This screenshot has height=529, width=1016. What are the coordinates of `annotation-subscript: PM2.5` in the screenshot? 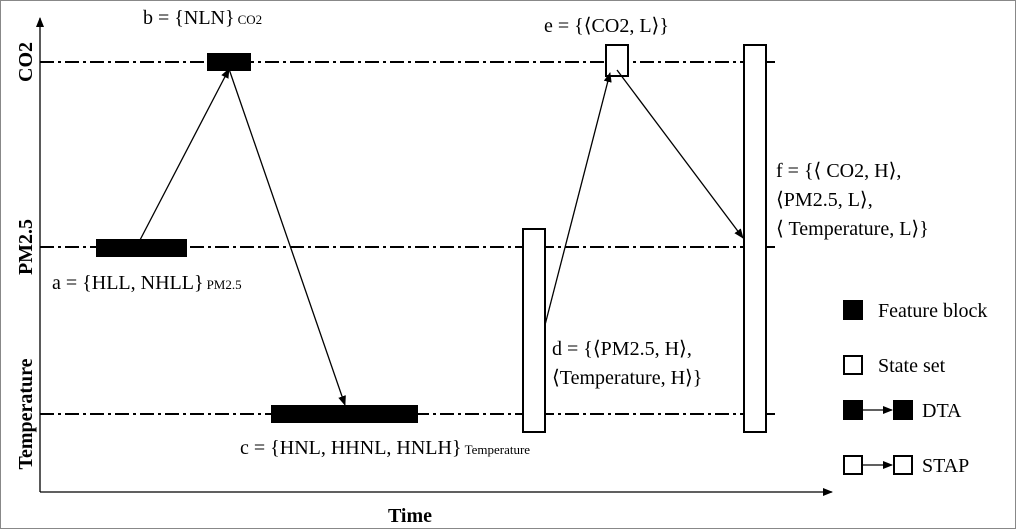 It's located at (224, 284).